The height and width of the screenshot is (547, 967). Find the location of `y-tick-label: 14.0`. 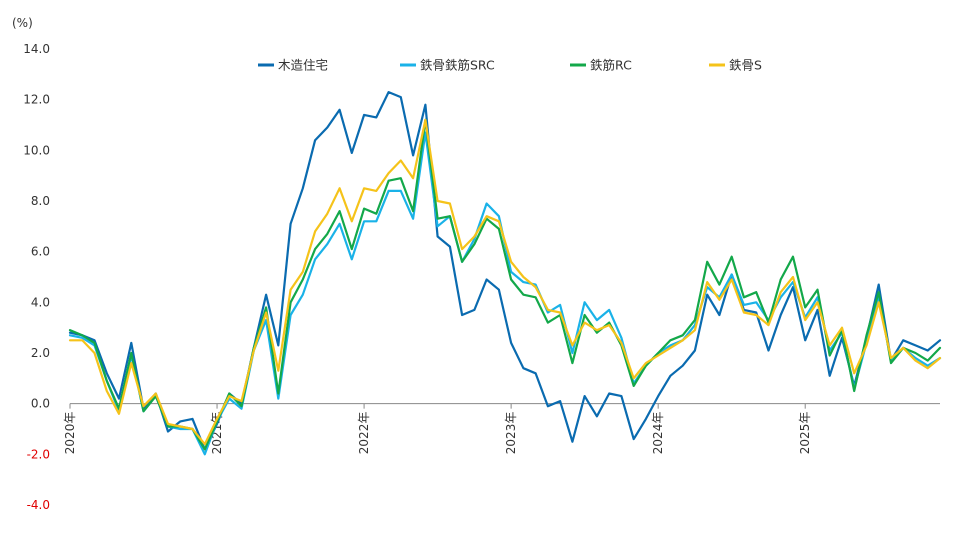

y-tick-label: 14.0 is located at coordinates (36, 49).